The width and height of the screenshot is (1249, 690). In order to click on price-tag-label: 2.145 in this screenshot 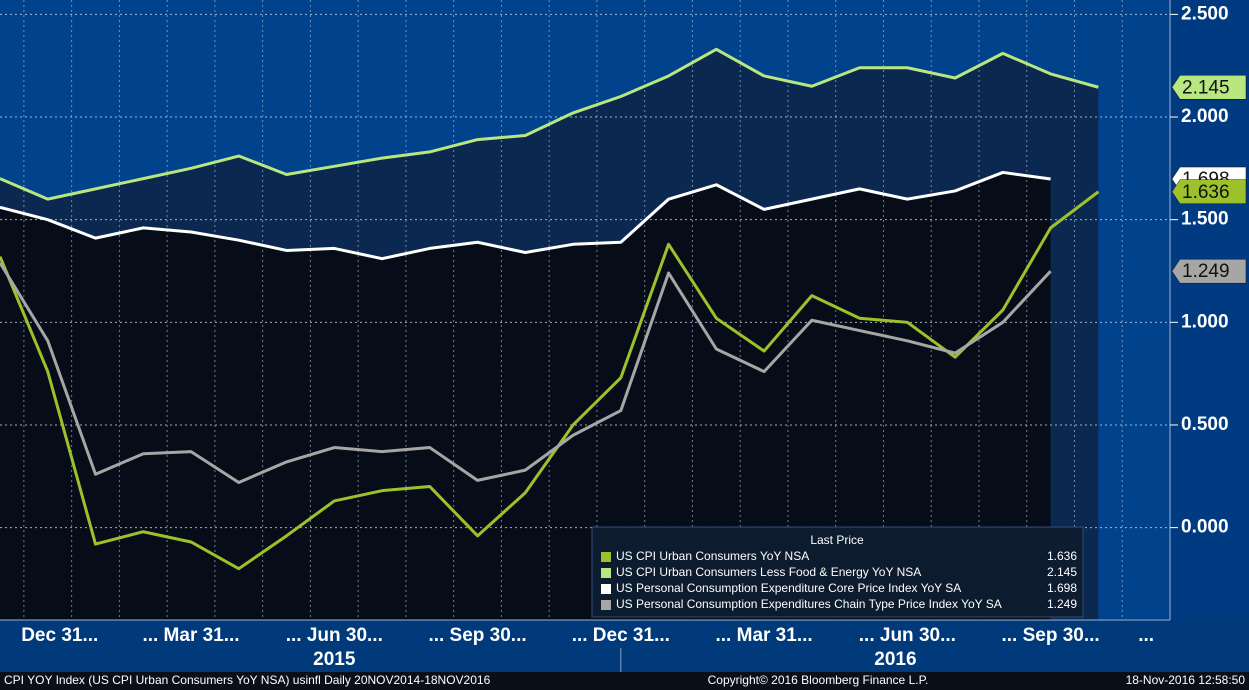, I will do `click(1206, 87)`.